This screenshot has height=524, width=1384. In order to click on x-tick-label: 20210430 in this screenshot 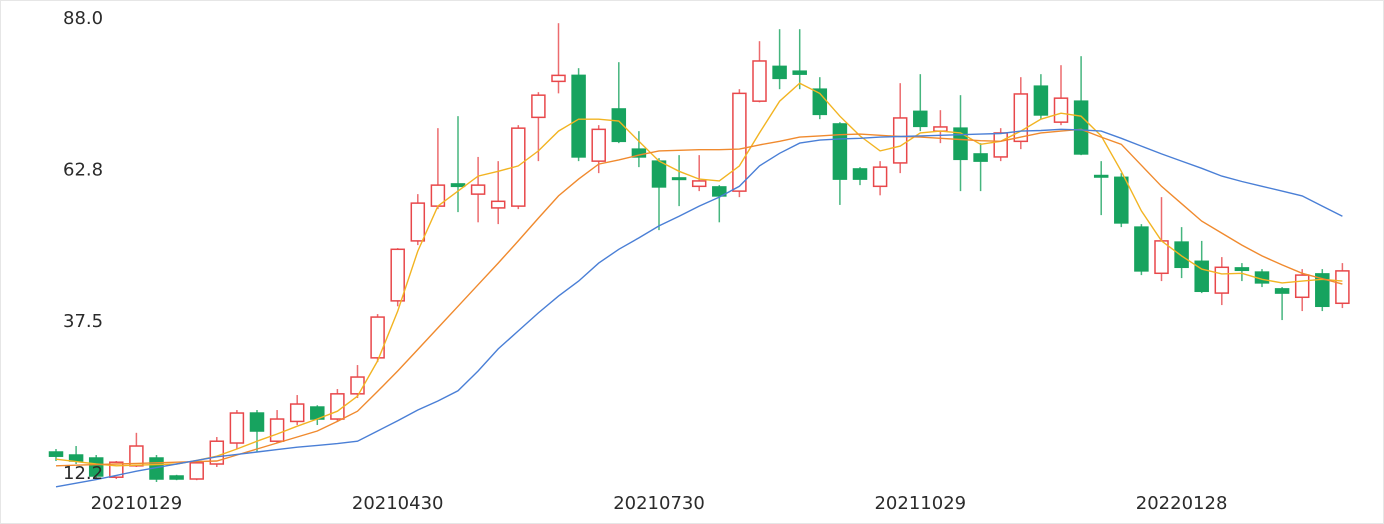, I will do `click(398, 503)`.